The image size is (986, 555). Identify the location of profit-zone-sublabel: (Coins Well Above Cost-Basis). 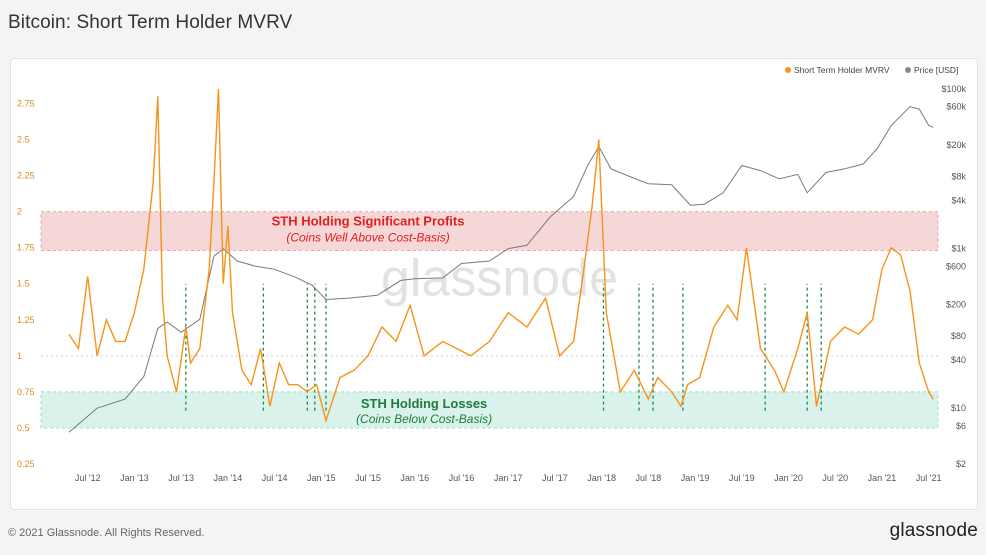
(367, 238).